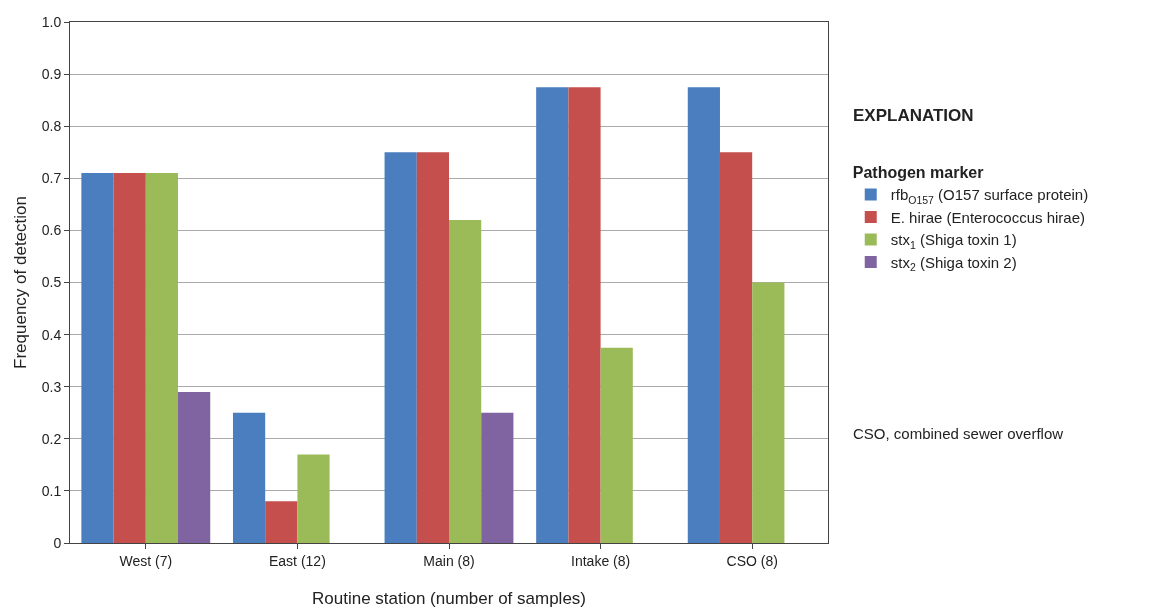 This screenshot has height=613, width=1158. Describe the element at coordinates (51, 74) in the screenshot. I see `y-tick-label: 0.9` at that location.